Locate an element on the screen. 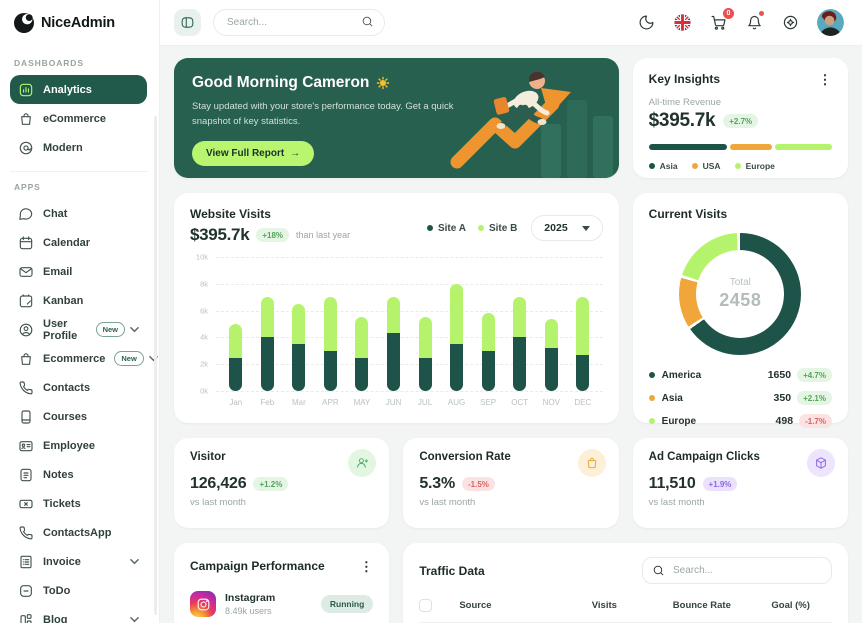 The image size is (862, 623). sidebar-item-contactsapp: ContactsApp is located at coordinates (78, 532).